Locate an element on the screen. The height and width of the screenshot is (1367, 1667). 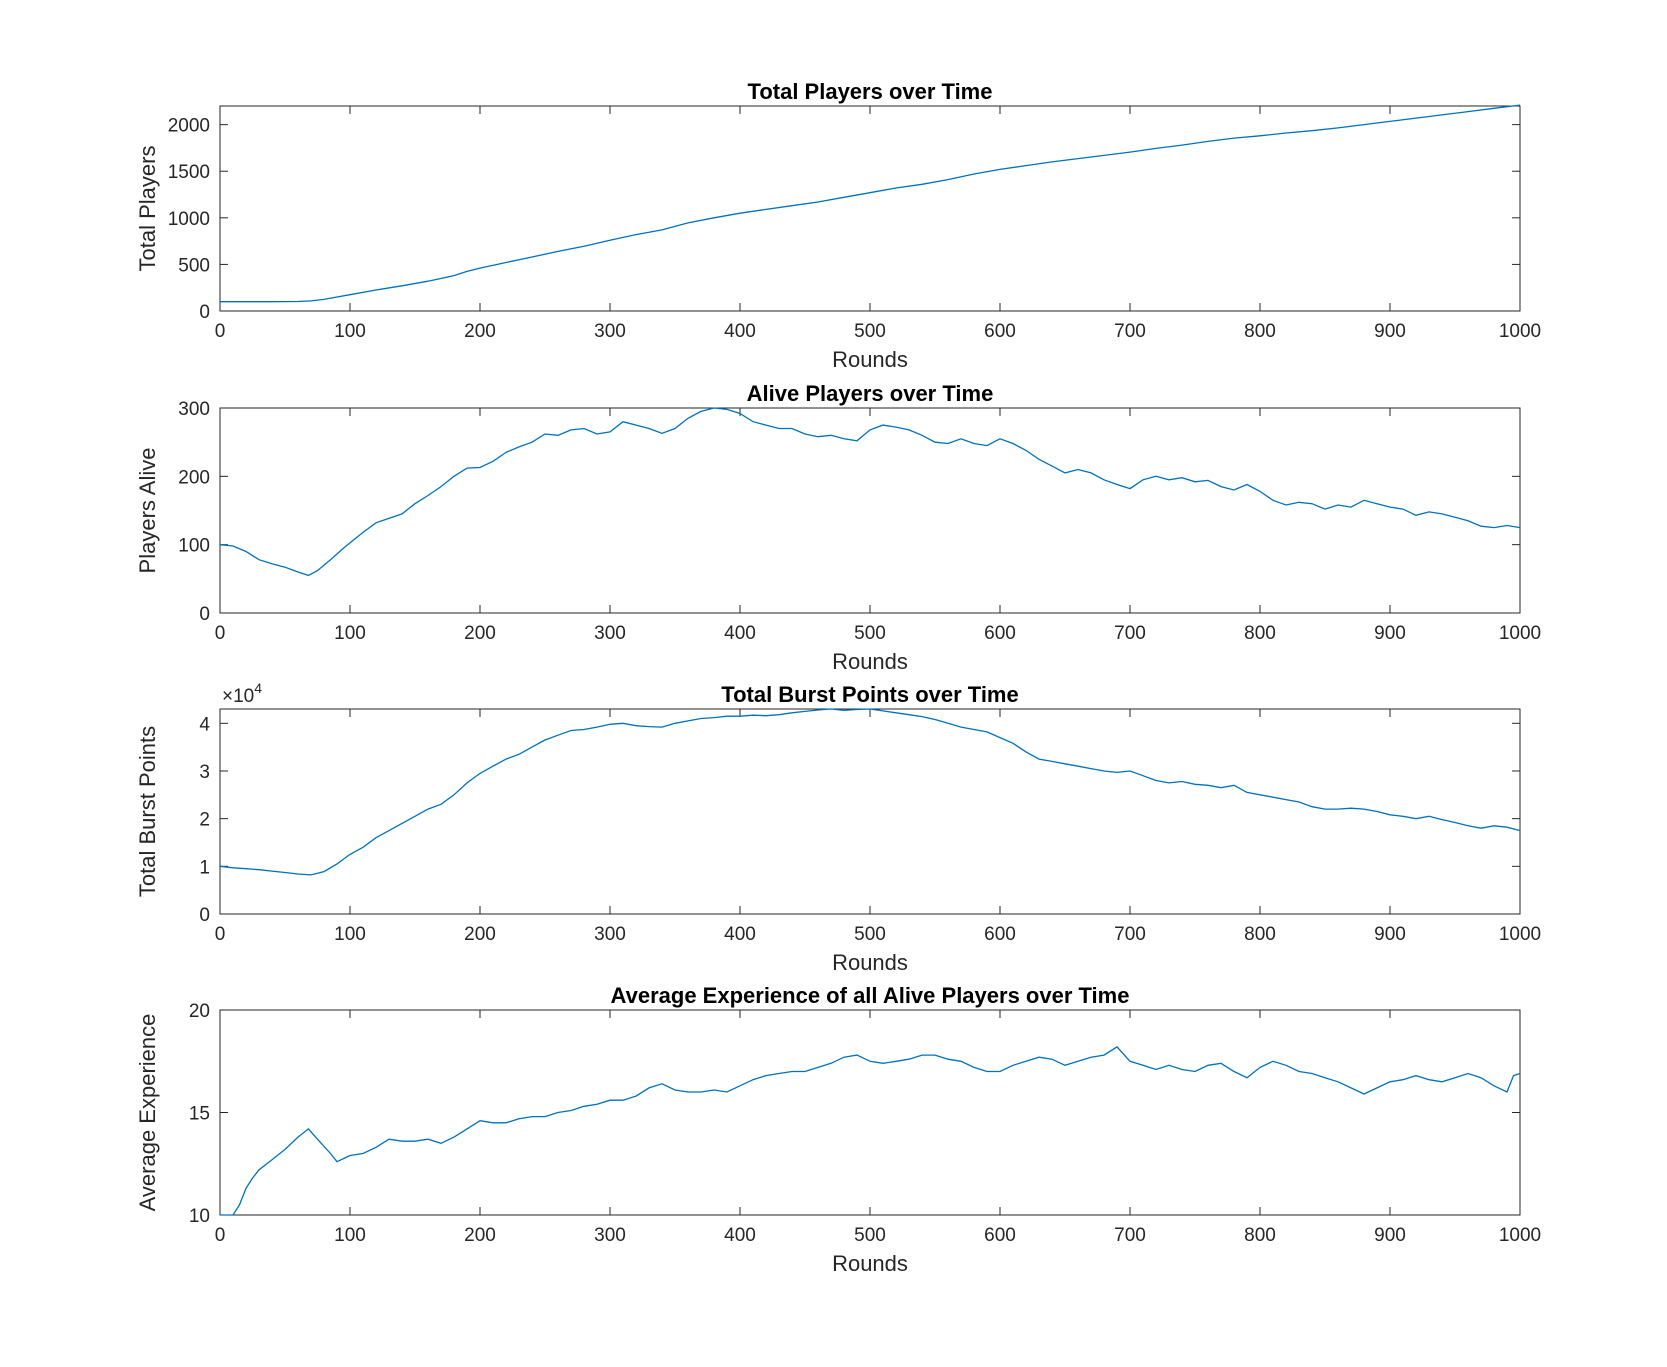
y-tick-label: 1500 is located at coordinates (189, 172).